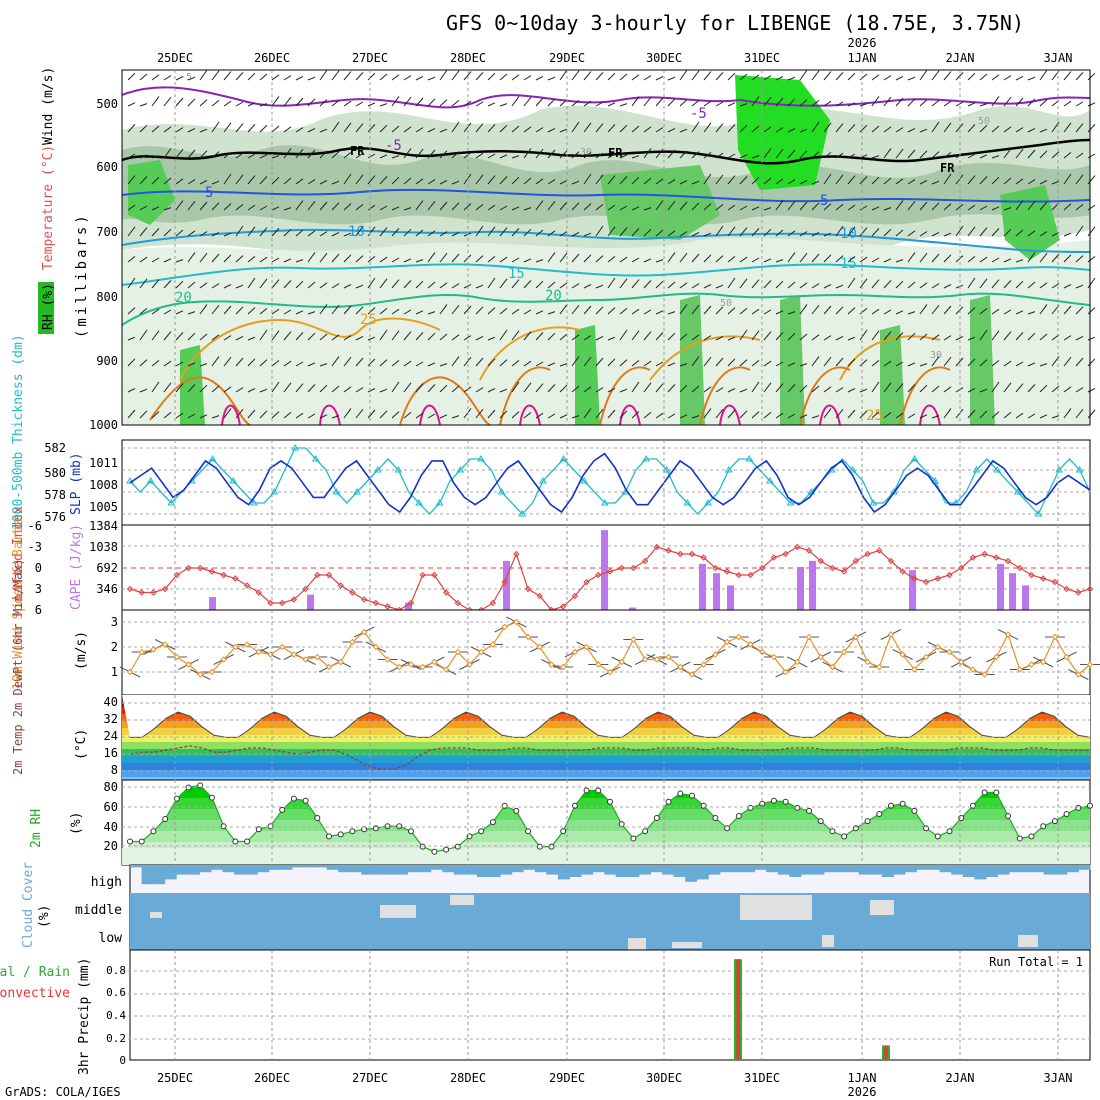  Describe the element at coordinates (606, 766) in the screenshot. I see `temp-band` at that location.